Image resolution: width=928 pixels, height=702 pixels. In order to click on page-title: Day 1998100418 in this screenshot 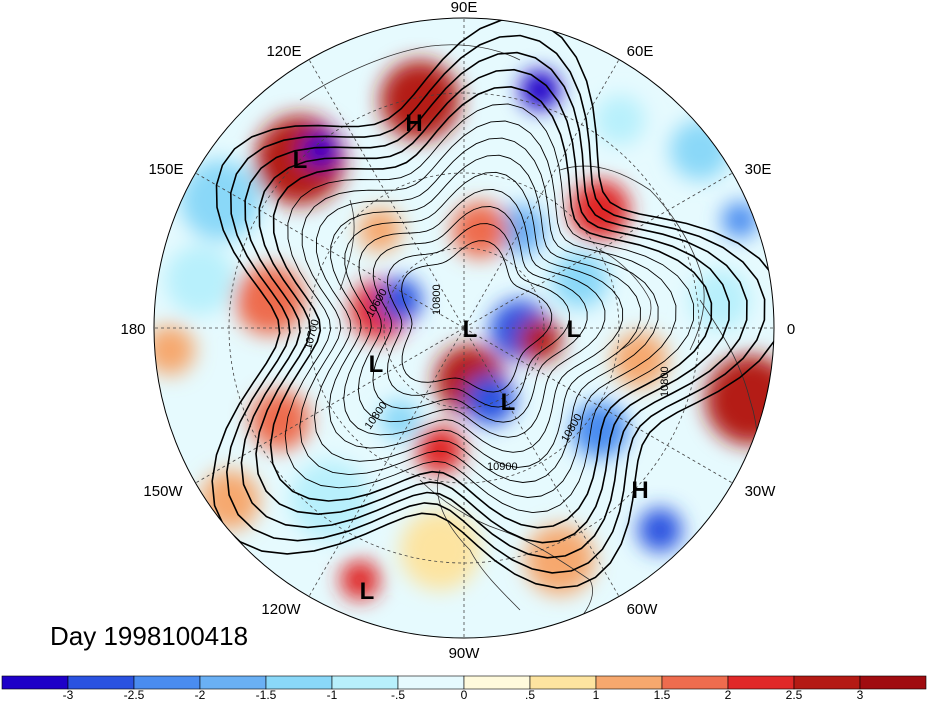, I will do `click(149, 636)`.